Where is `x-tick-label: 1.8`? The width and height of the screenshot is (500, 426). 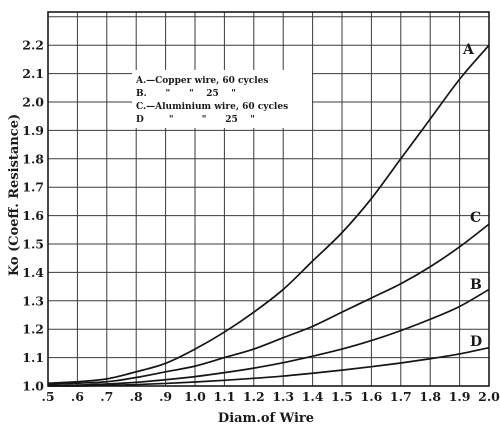
x-tick-label: 1.8 is located at coordinates (430, 396).